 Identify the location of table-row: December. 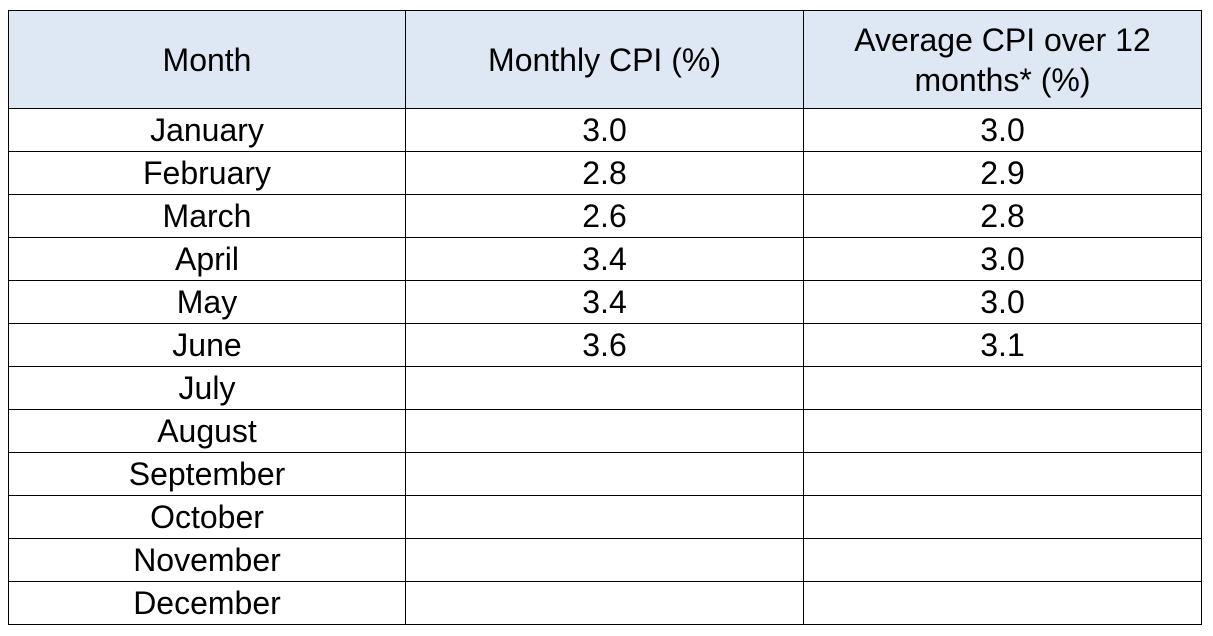
(605, 603).